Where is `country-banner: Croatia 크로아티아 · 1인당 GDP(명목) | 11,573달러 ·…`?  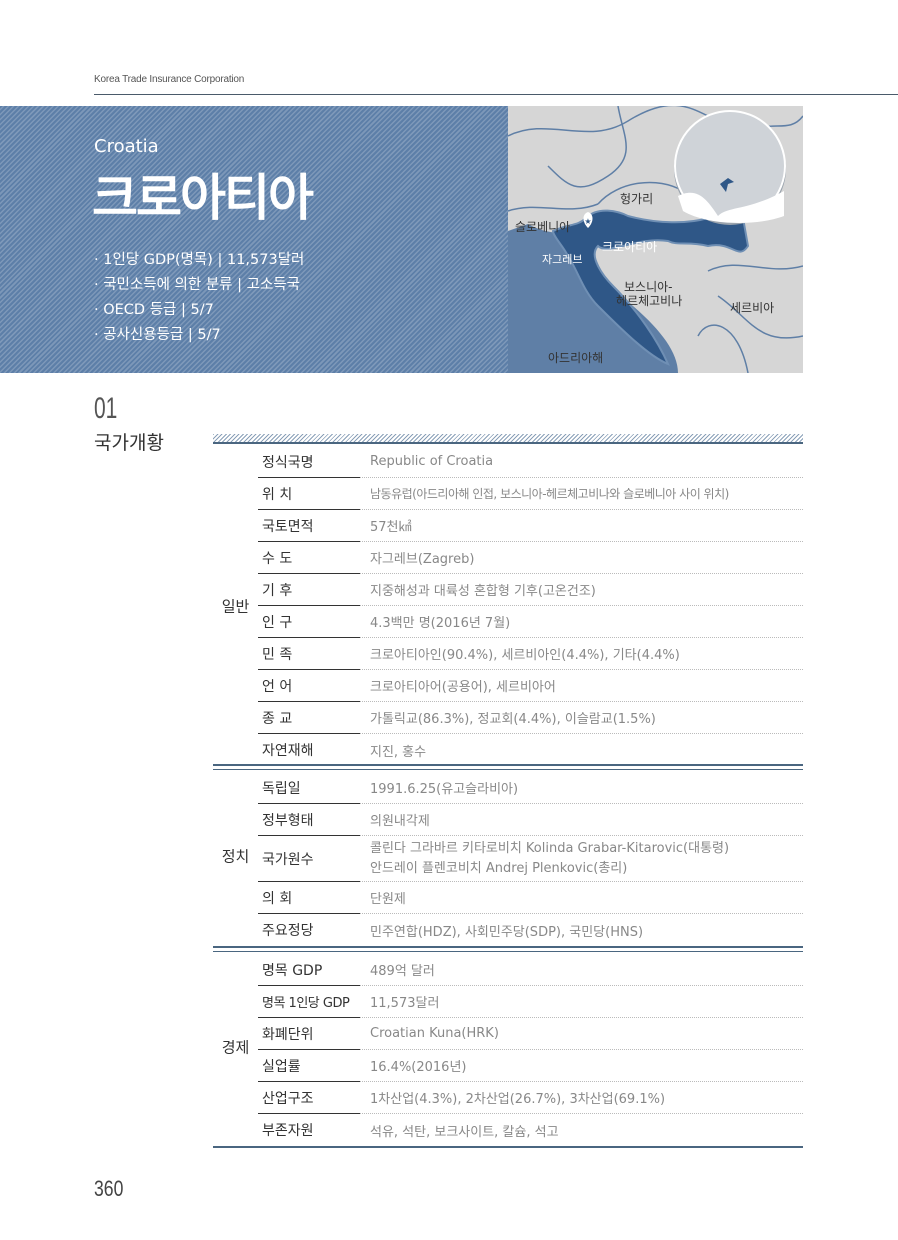 country-banner: Croatia 크로아티아 · 1인당 GDP(명목) | 11,573달러 ·… is located at coordinates (254, 239).